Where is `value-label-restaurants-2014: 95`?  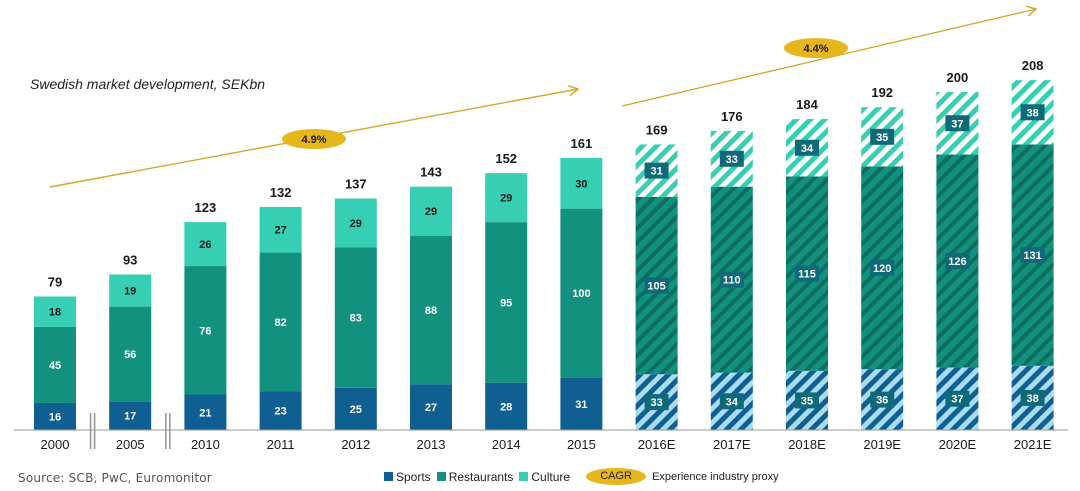 value-label-restaurants-2014: 95 is located at coordinates (506, 303).